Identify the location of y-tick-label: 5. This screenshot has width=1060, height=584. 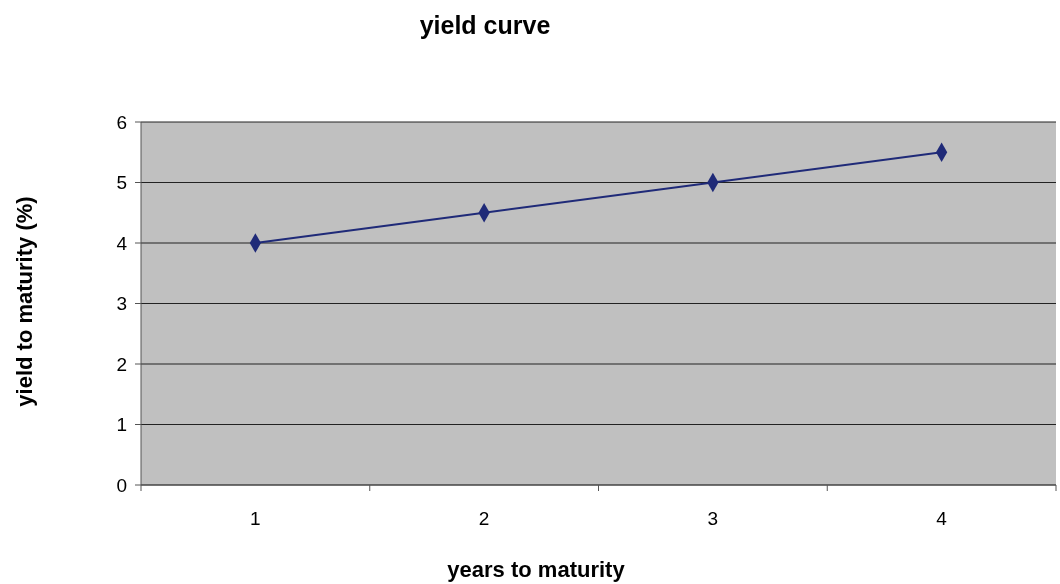
(121, 183).